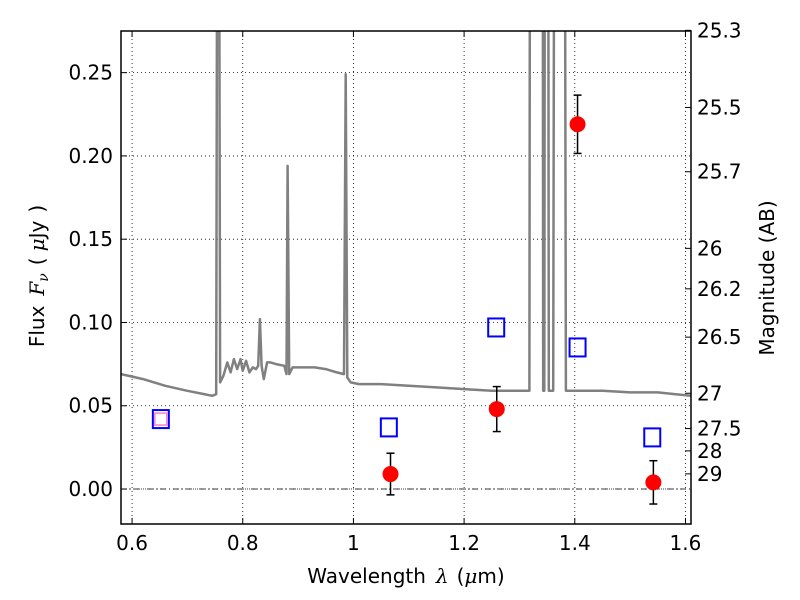 The width and height of the screenshot is (800, 600). Describe the element at coordinates (719, 337) in the screenshot. I see `y2-tick-label: 26.5` at that location.